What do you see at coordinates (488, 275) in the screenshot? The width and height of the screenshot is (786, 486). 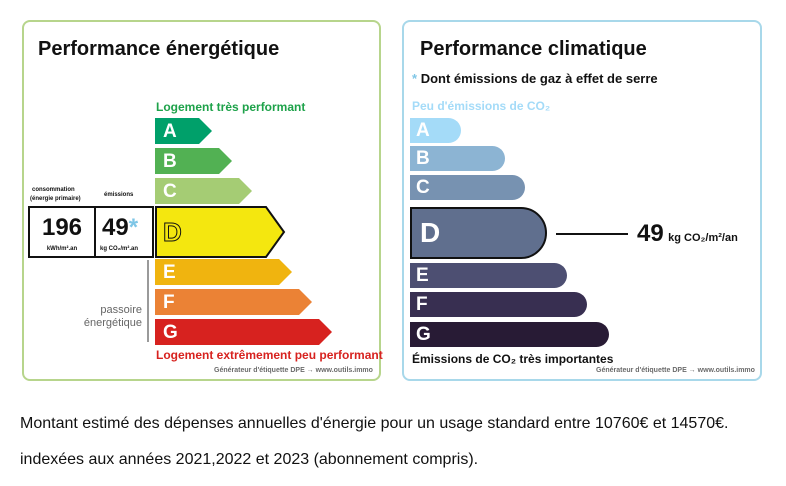 I see `climate-class-e: E` at bounding box center [488, 275].